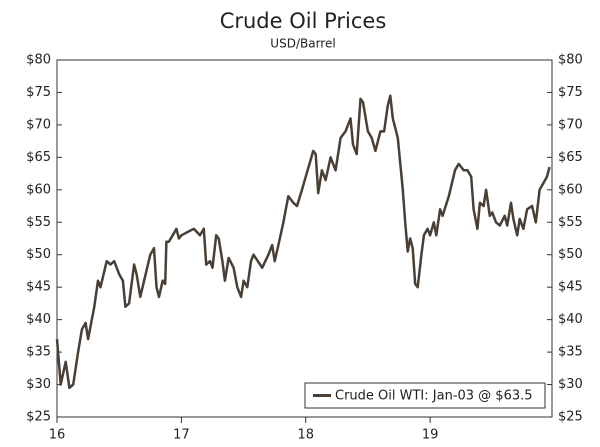  Describe the element at coordinates (434, 396) in the screenshot. I see `legend-label: Crude Oil WTI: Jan-03 @ $63.5` at that location.